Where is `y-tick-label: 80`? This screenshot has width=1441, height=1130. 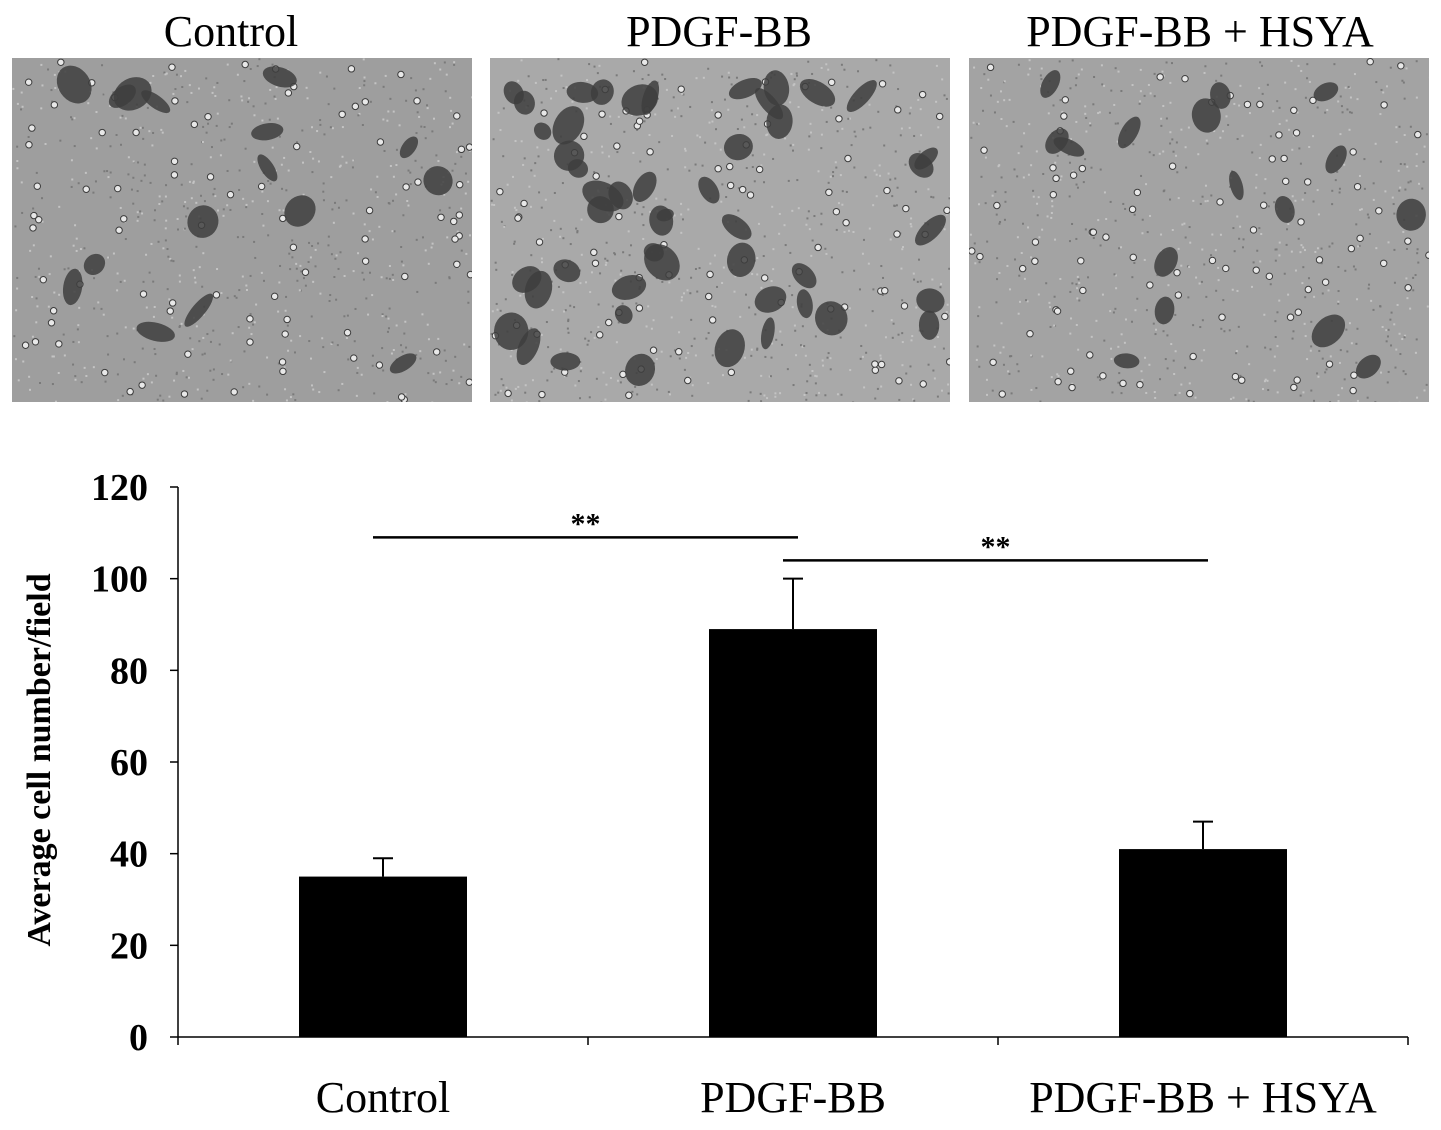
y-tick-label: 80 is located at coordinates (129, 671).